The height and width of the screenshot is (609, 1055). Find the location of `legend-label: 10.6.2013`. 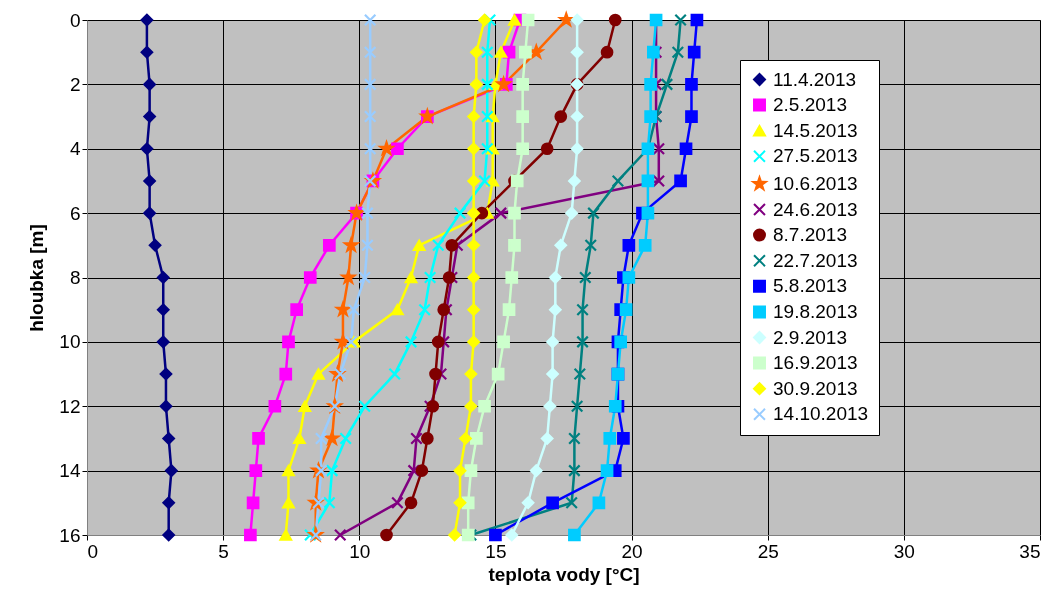

legend-label: 10.6.2013 is located at coordinates (815, 183).